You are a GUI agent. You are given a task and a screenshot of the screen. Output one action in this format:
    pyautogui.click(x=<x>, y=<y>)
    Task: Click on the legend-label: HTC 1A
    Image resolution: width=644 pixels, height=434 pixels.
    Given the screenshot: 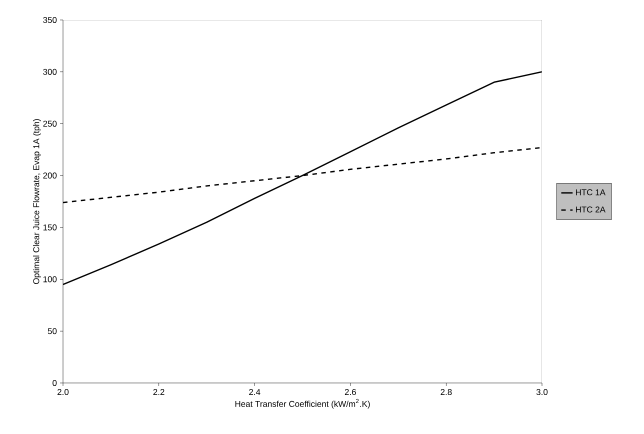 What is the action you would take?
    pyautogui.click(x=591, y=192)
    